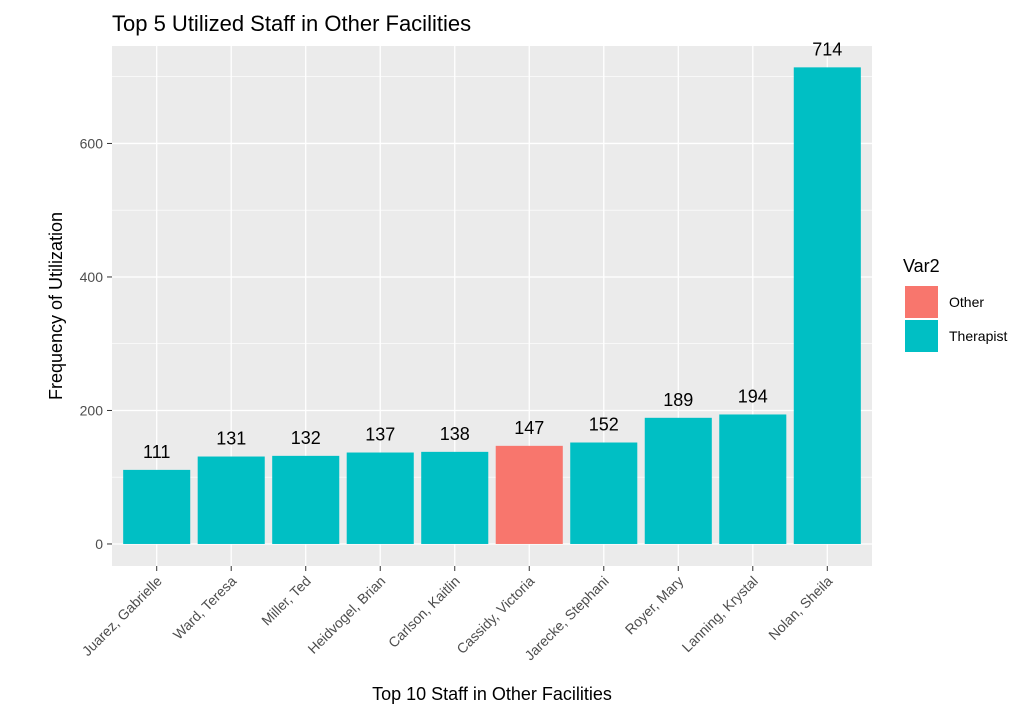  Describe the element at coordinates (978, 336) in the screenshot. I see `legend-label: Therapist` at that location.